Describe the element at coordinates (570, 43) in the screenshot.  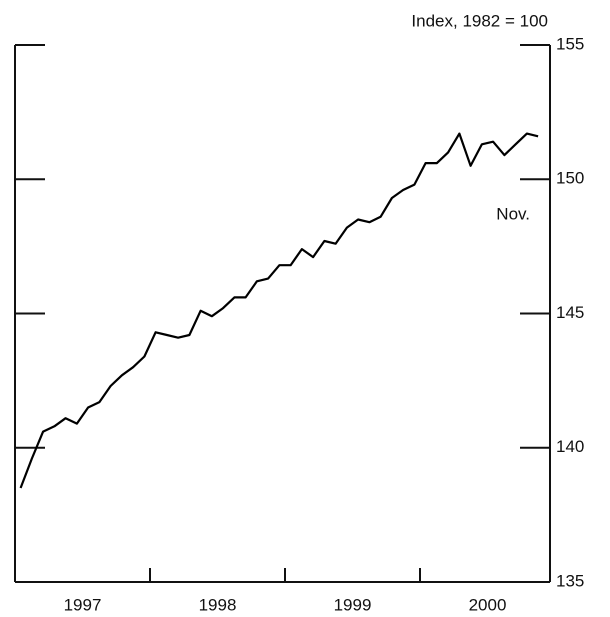
I see `y-tick-label: 155` at that location.